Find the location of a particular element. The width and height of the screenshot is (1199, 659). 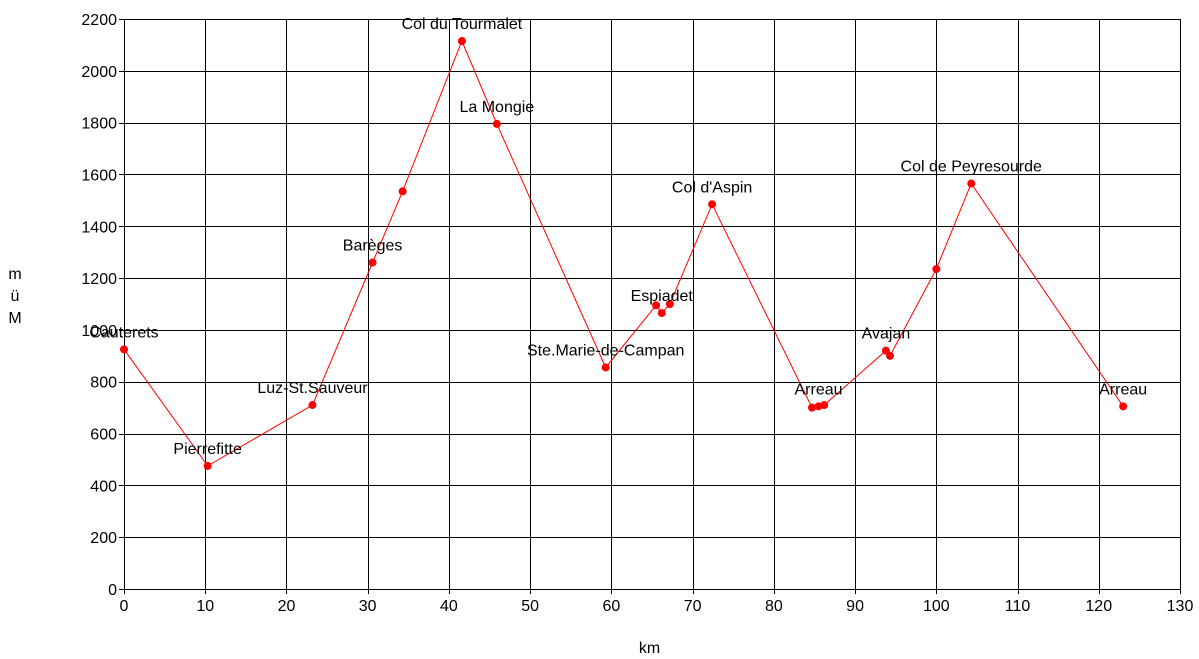

x-tick-label: 120 is located at coordinates (1098, 606).